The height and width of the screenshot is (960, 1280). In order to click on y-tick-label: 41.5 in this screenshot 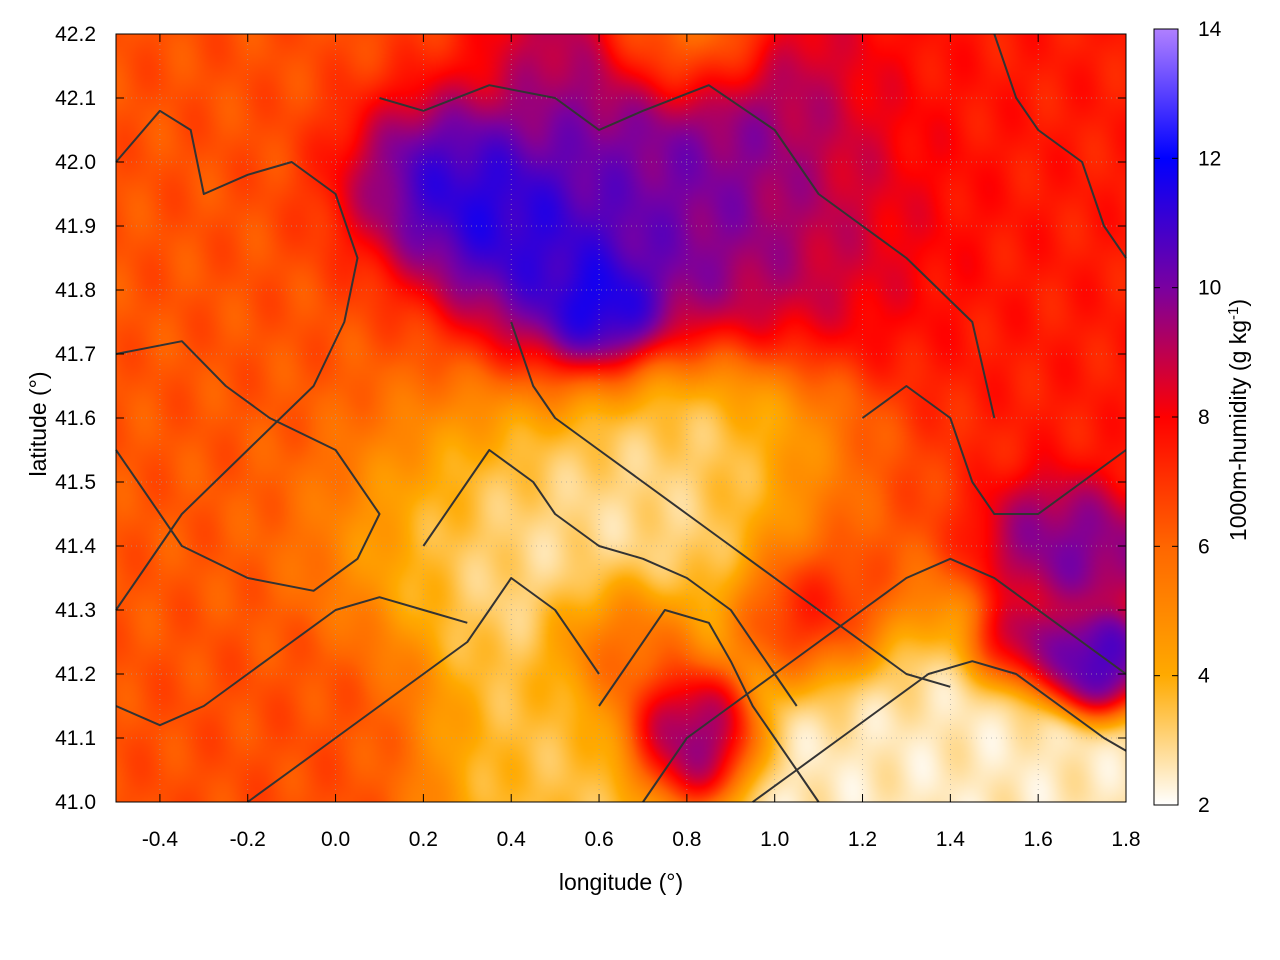, I will do `click(75, 482)`.